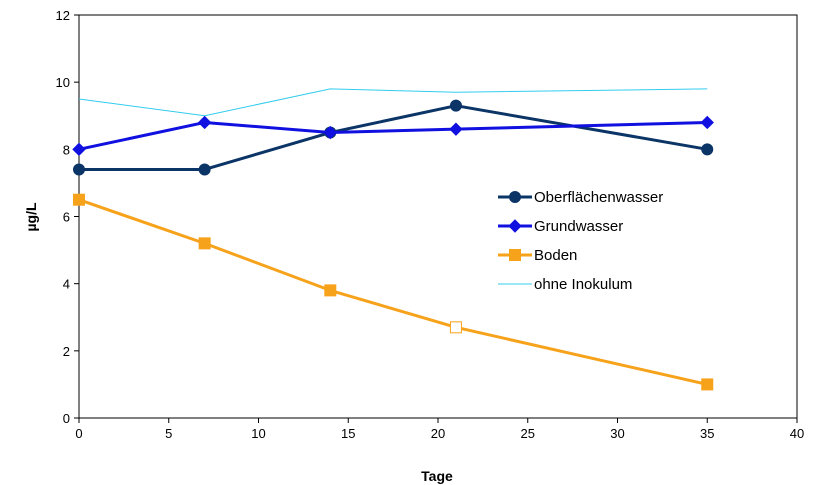  What do you see at coordinates (258, 433) in the screenshot?
I see `x-tick-label: 10` at bounding box center [258, 433].